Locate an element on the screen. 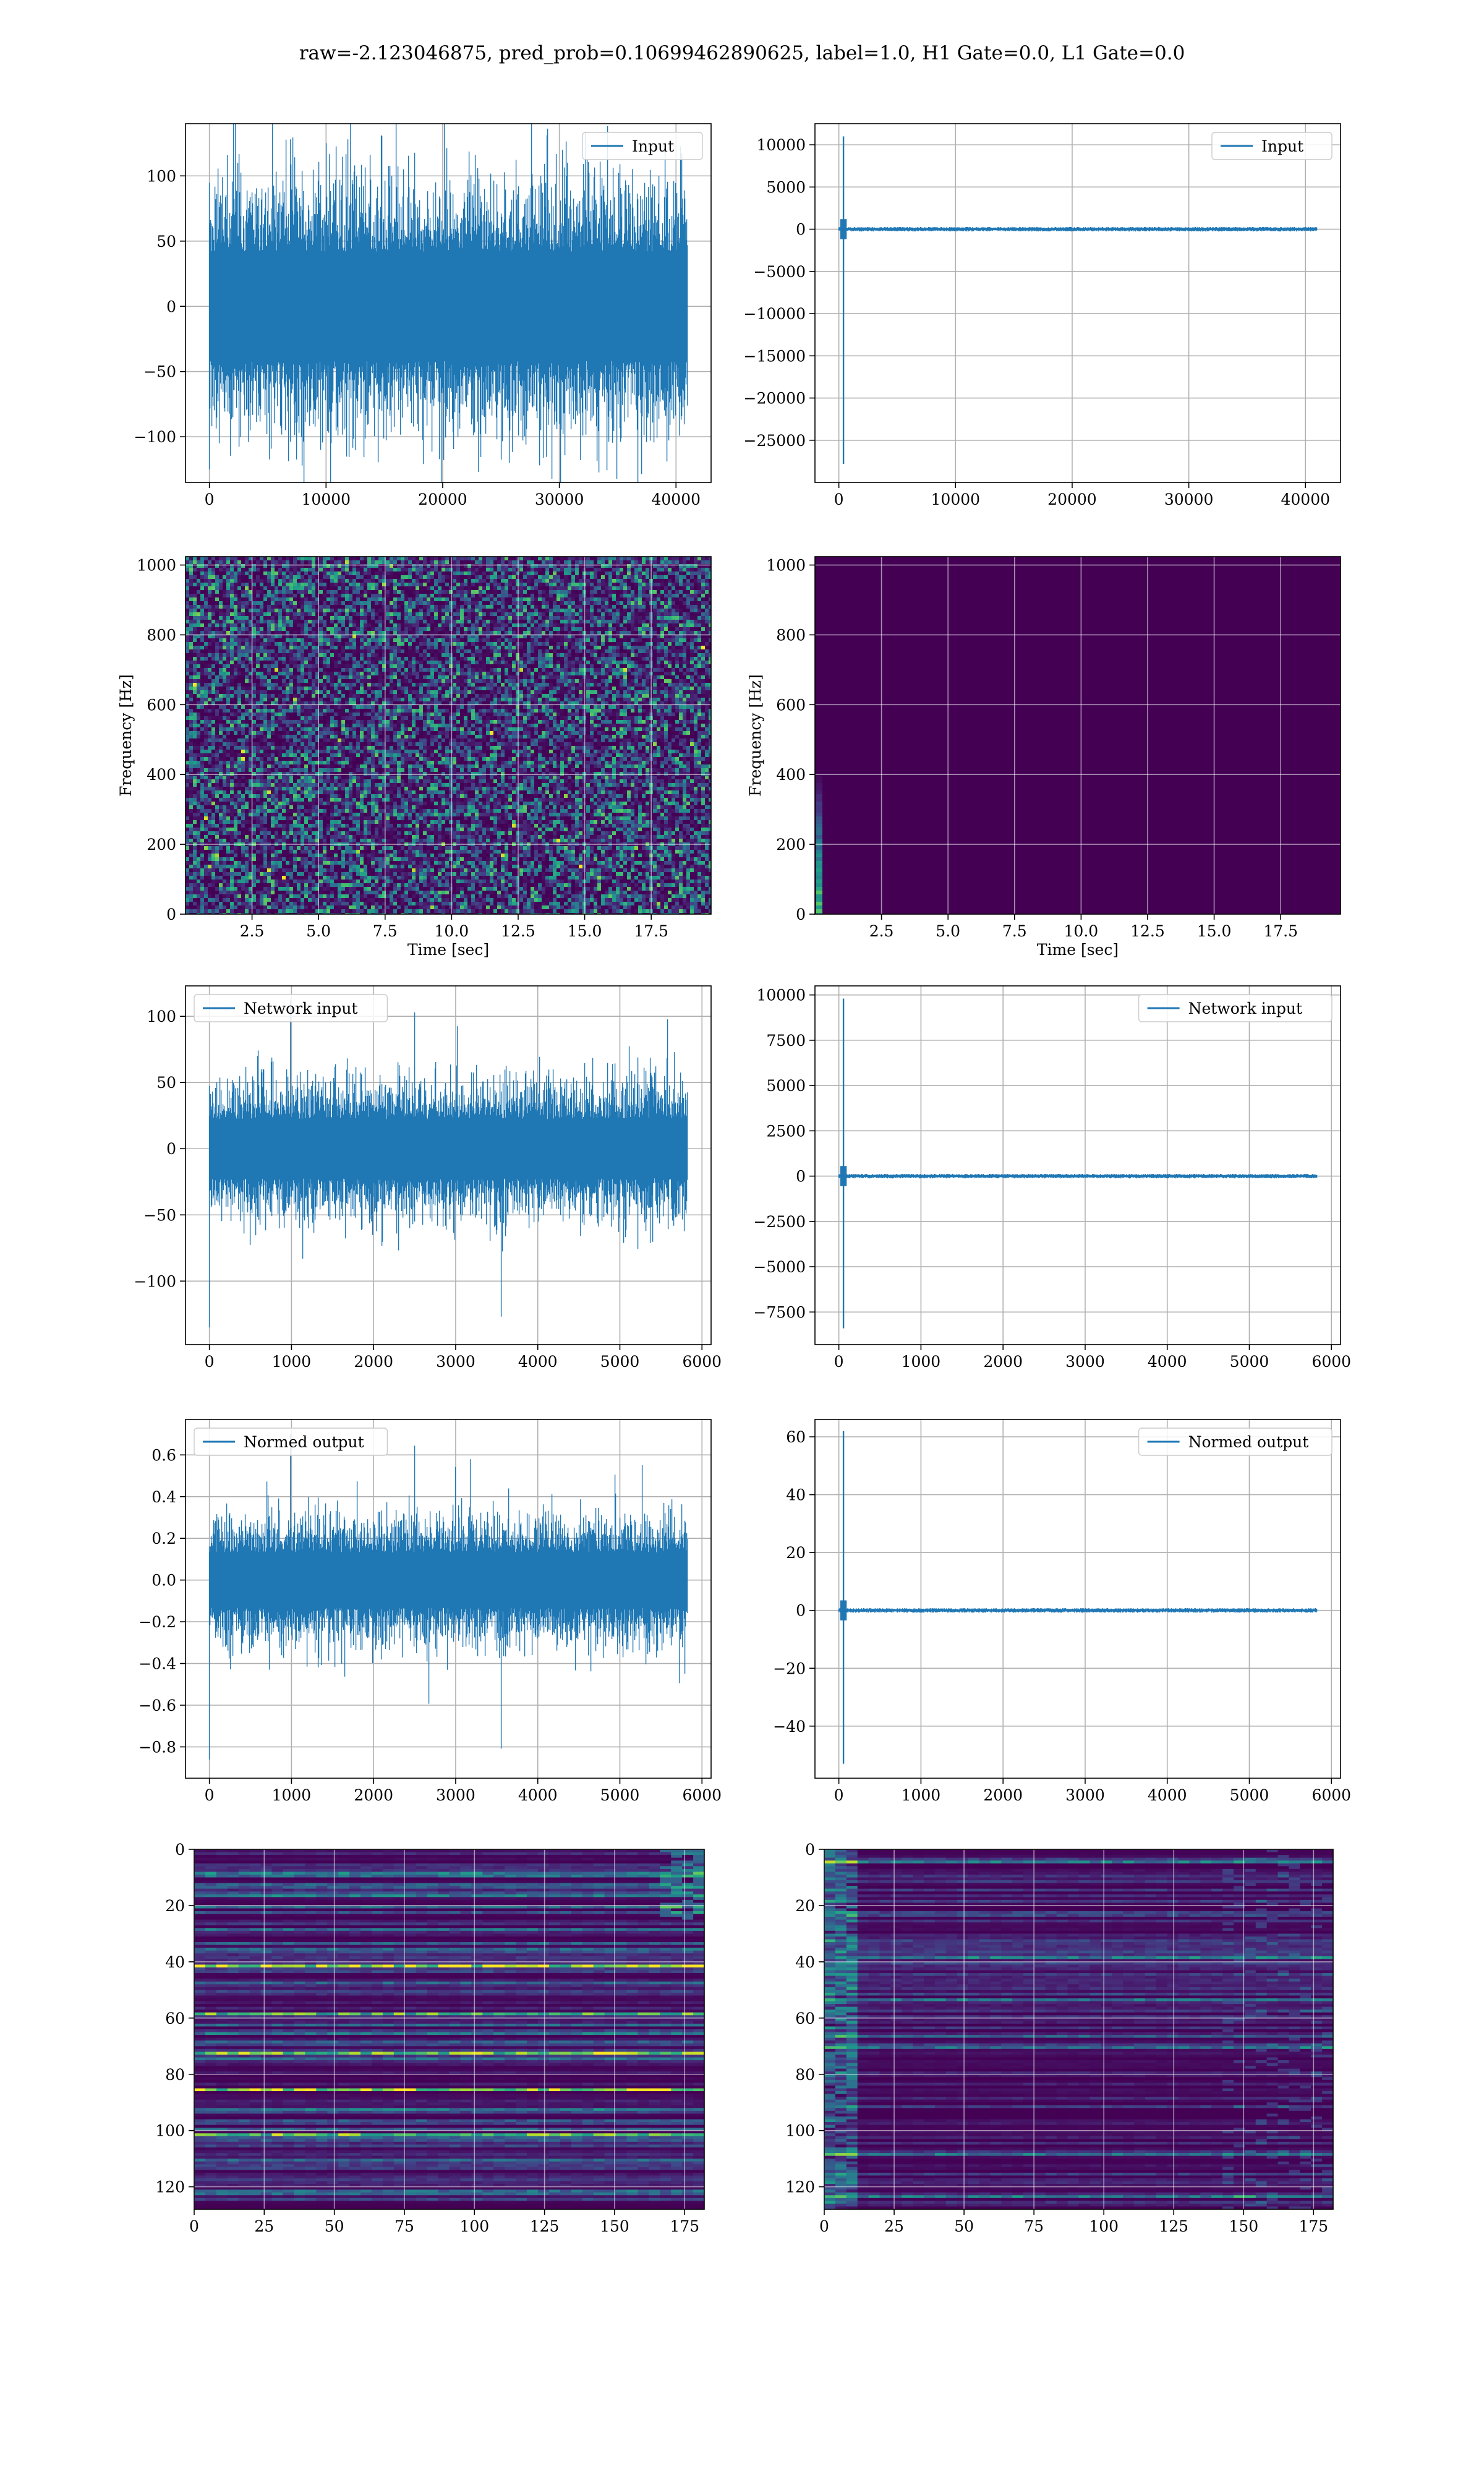  x-tick-label: 30000 is located at coordinates (559, 499).